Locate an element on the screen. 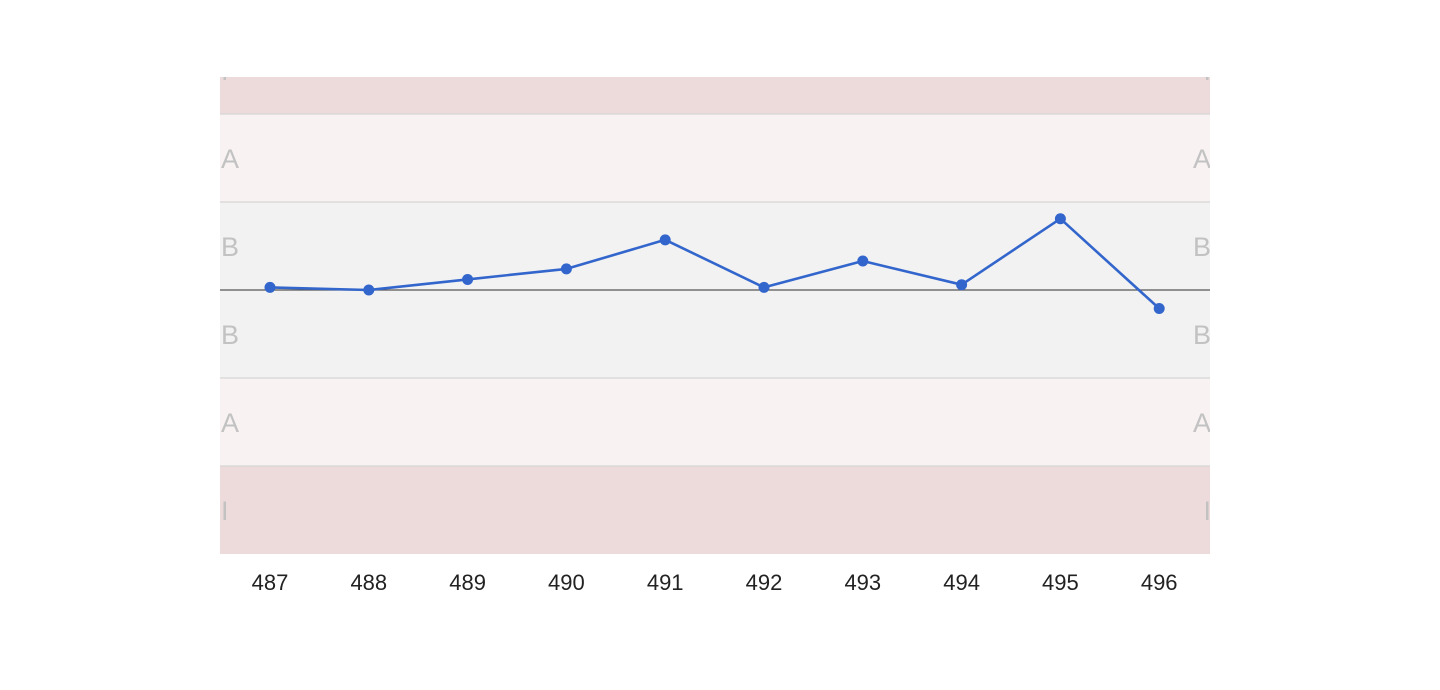 This screenshot has height=690, width=1440. x-tick-label: 495 is located at coordinates (1060, 582).